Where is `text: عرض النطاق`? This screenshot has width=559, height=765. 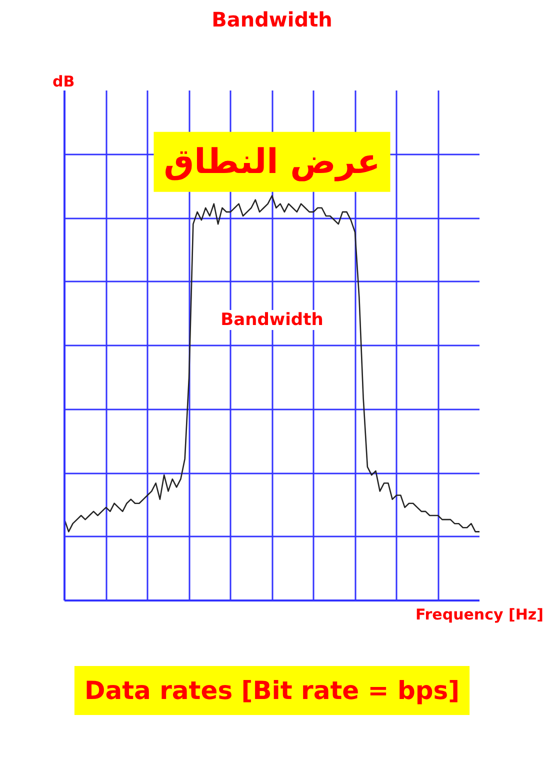 text: عرض النطاق is located at coordinates (272, 162).